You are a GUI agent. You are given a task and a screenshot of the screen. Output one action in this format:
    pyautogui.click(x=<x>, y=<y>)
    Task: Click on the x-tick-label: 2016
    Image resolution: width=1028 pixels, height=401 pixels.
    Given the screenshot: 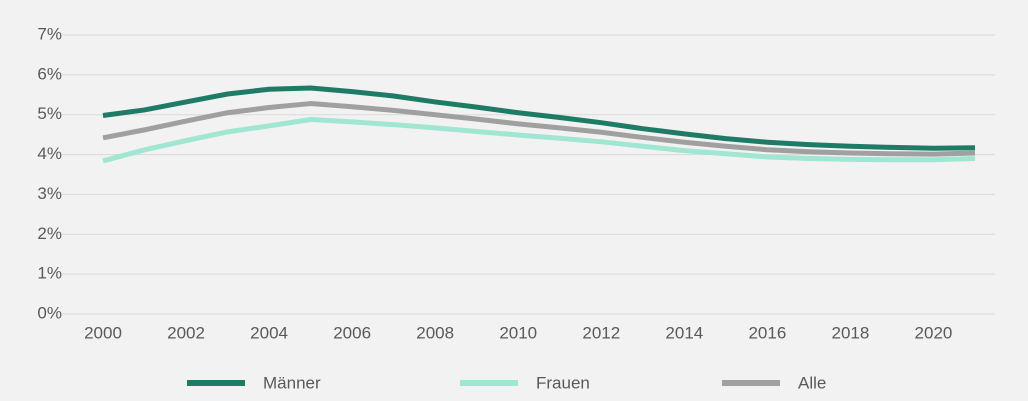 What is the action you would take?
    pyautogui.click(x=767, y=332)
    